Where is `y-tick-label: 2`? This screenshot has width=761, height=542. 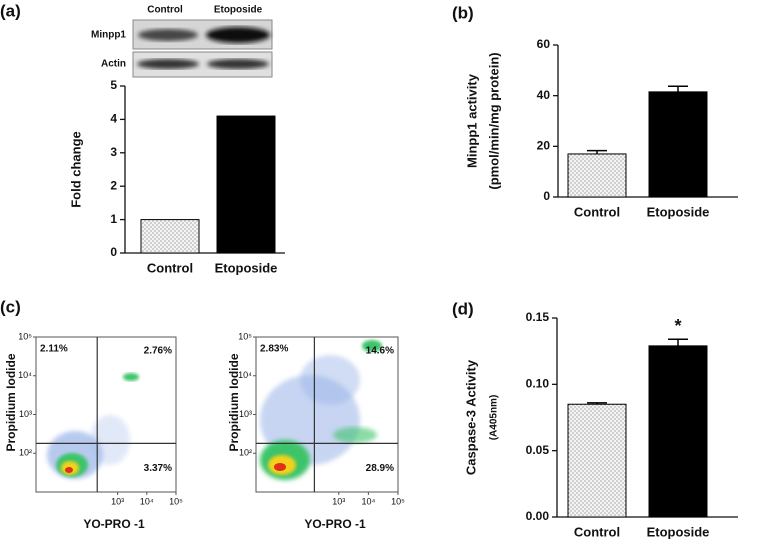
y-tick-label: 2 is located at coordinates (113, 185).